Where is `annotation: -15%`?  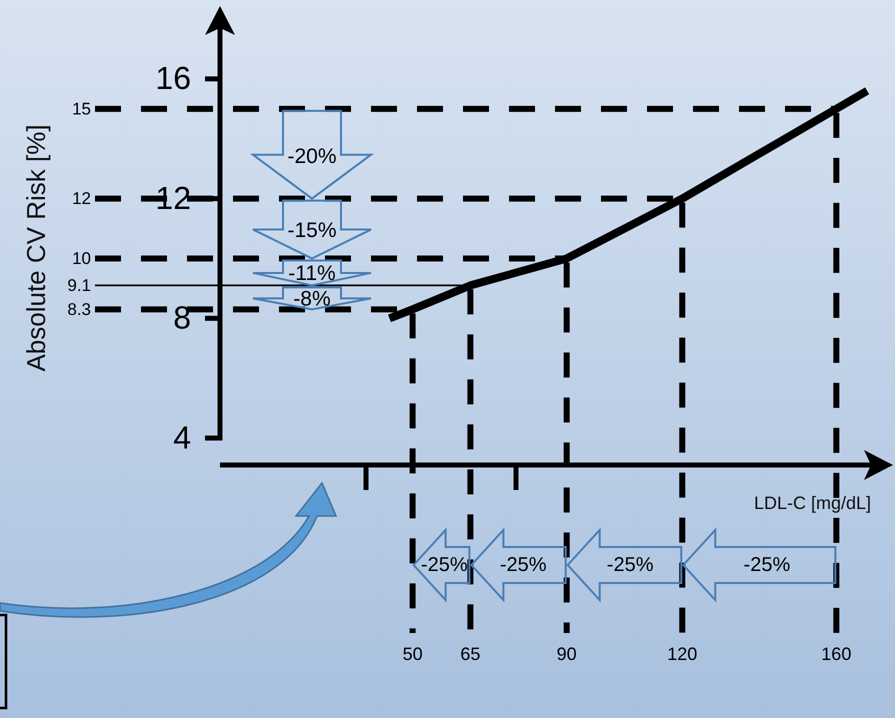
annotation: -15% is located at coordinates (312, 230).